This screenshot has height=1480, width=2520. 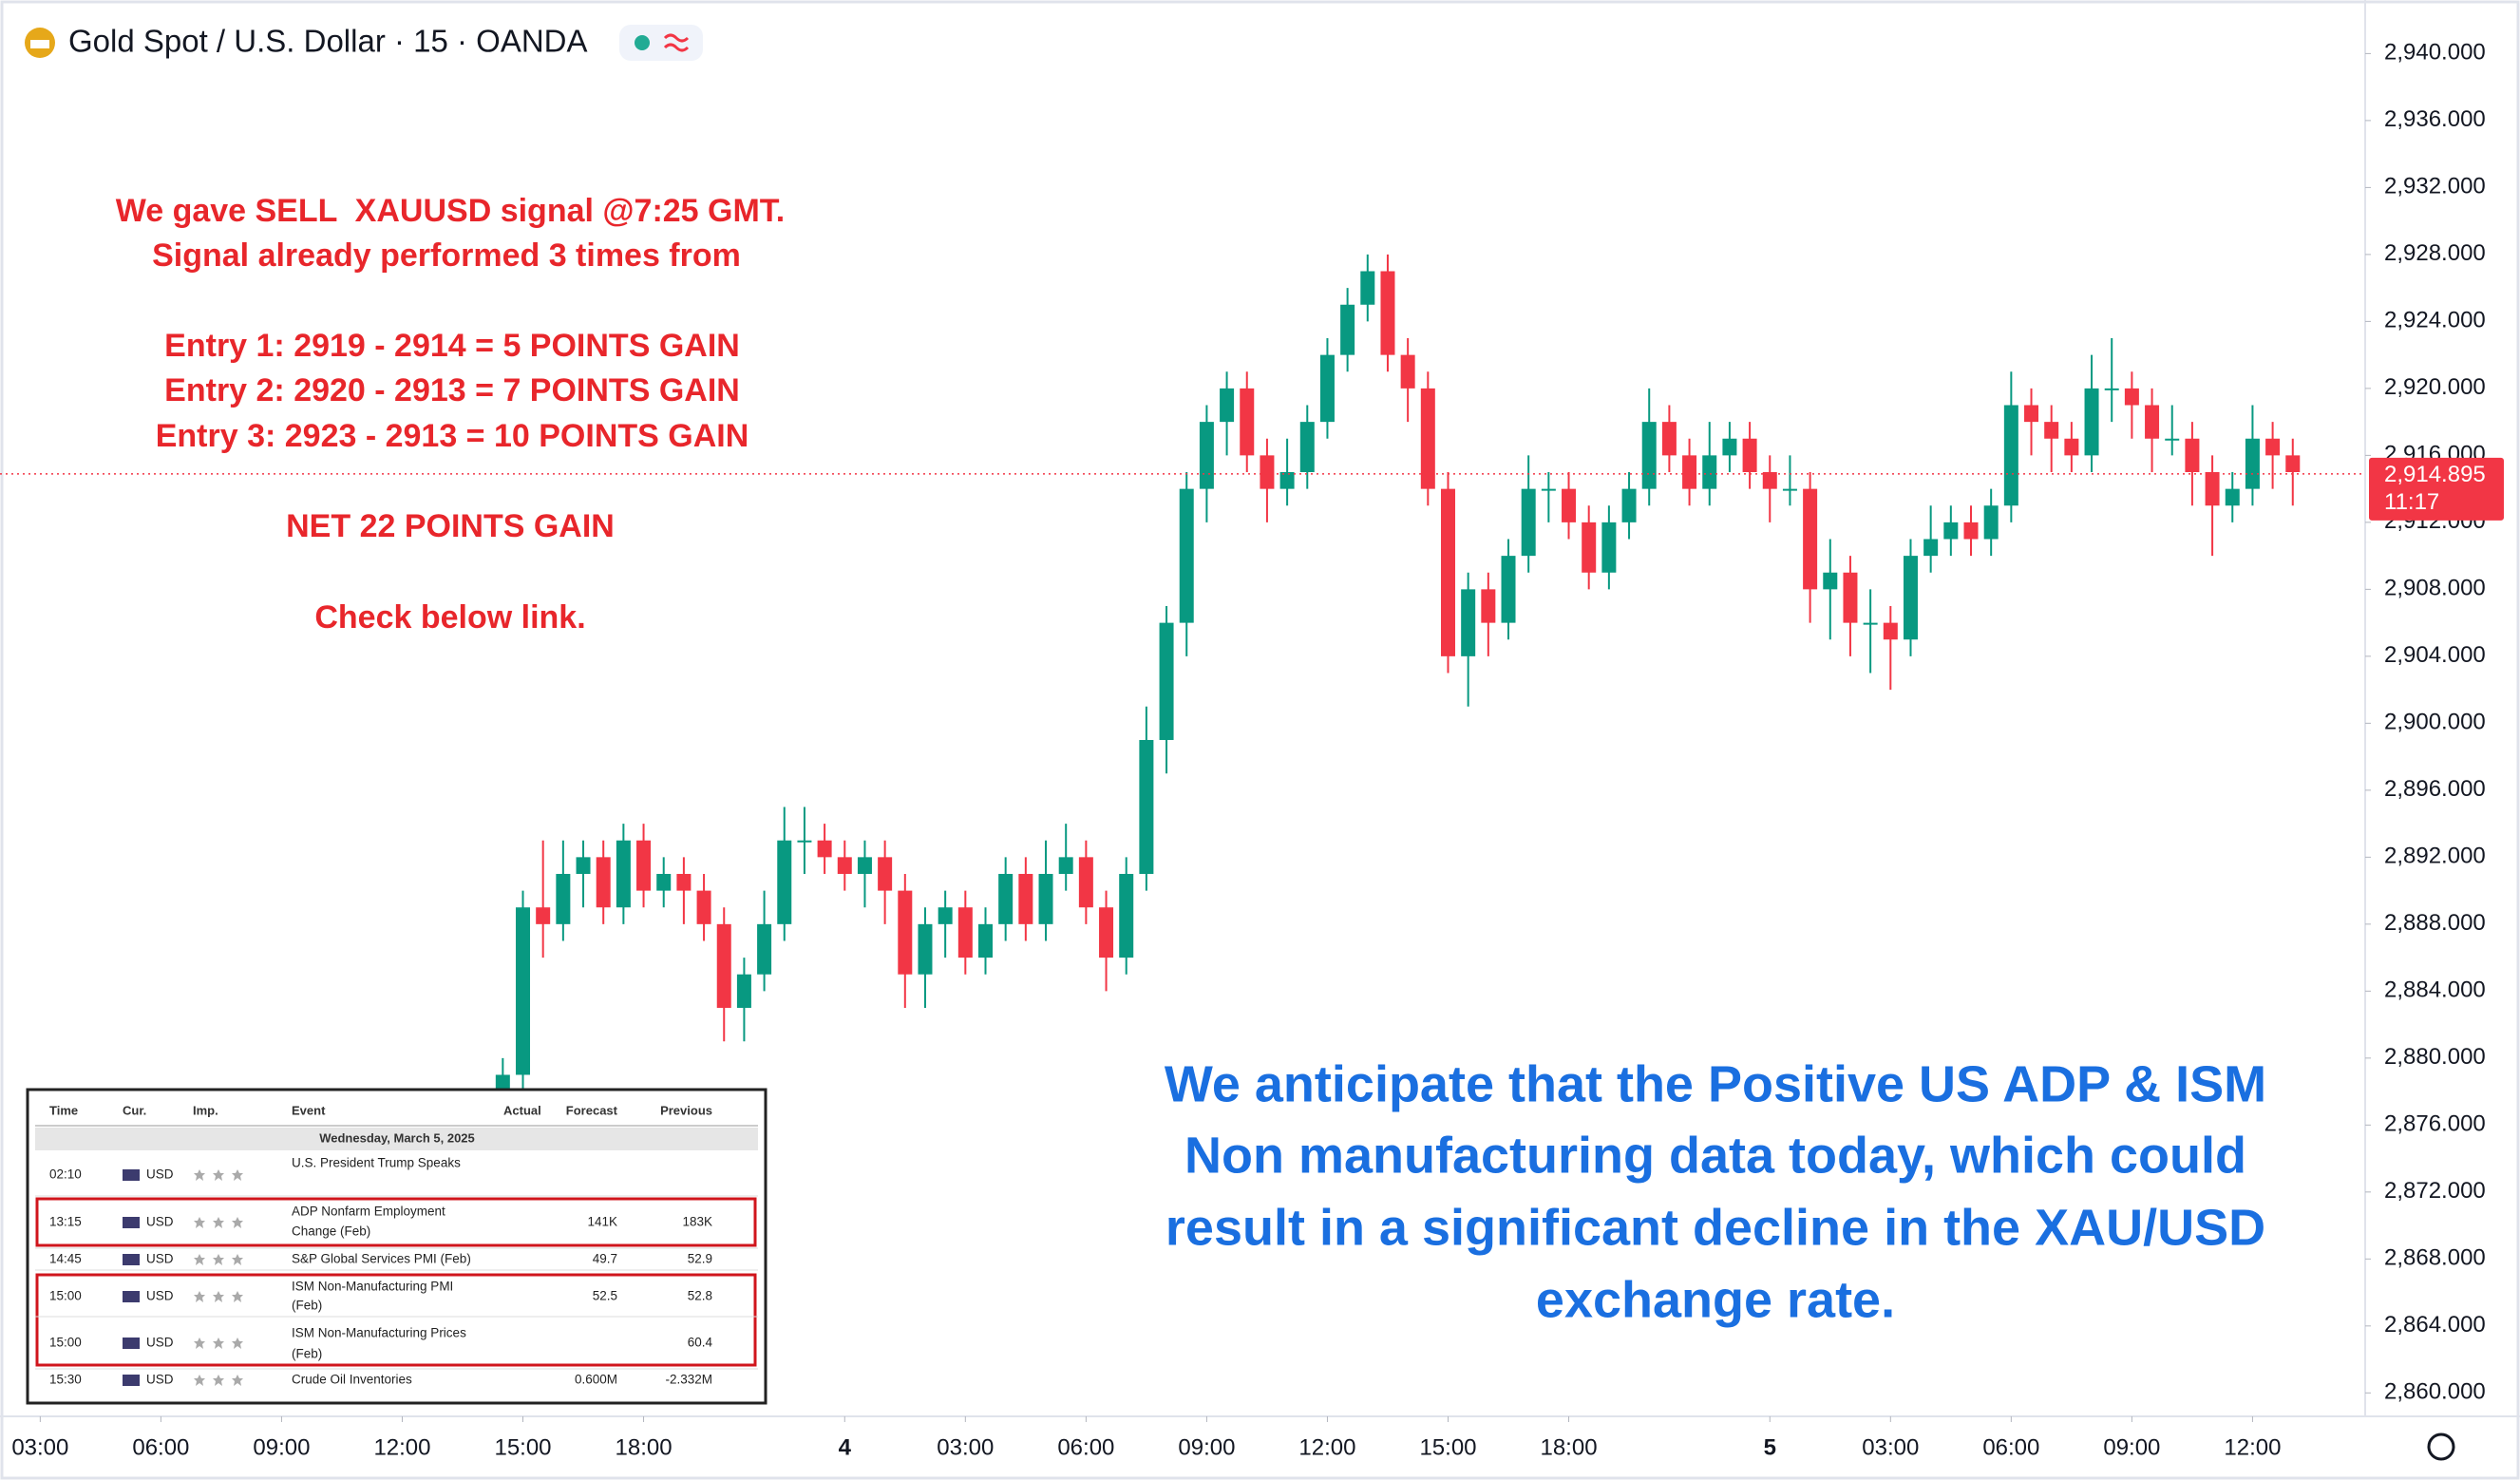 I want to click on event-time: 15:30, so click(x=65, y=1380).